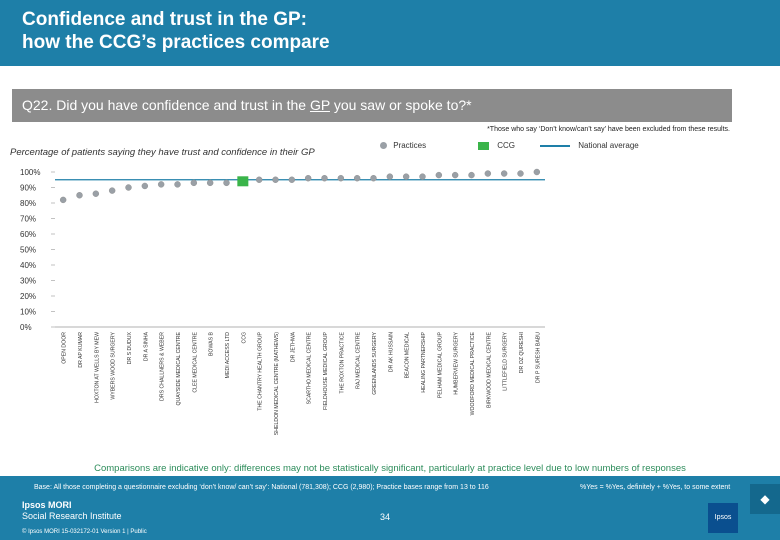 This screenshot has width=780, height=540. What do you see at coordinates (390, 508) in the screenshot?
I see `footer-bar` at bounding box center [390, 508].